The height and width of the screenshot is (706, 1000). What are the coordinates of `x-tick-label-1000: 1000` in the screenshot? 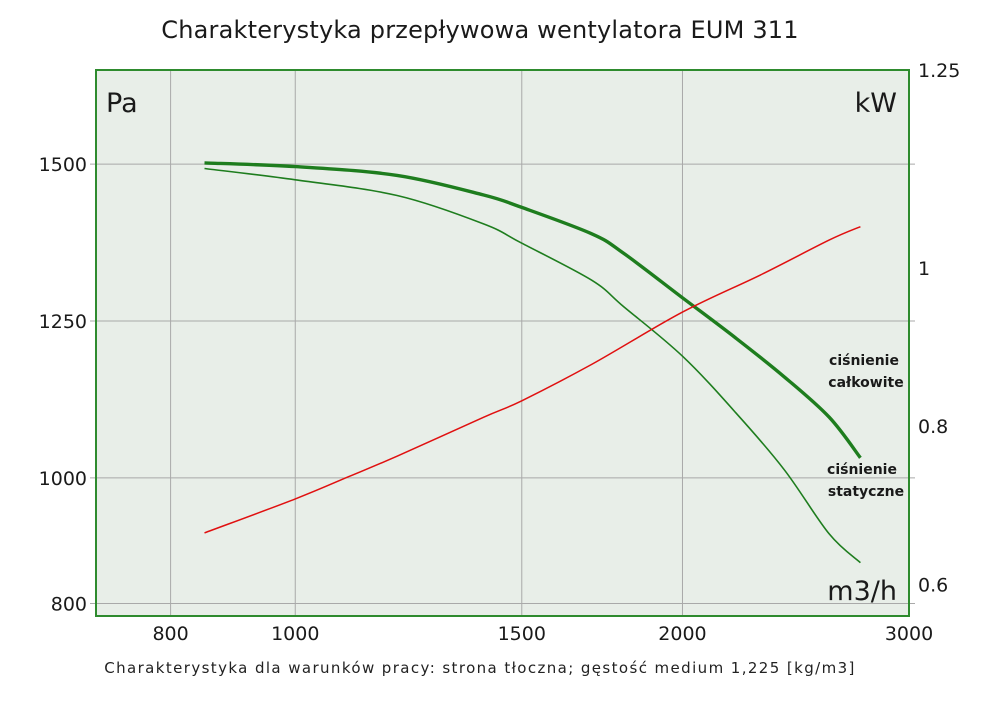 It's located at (295, 634).